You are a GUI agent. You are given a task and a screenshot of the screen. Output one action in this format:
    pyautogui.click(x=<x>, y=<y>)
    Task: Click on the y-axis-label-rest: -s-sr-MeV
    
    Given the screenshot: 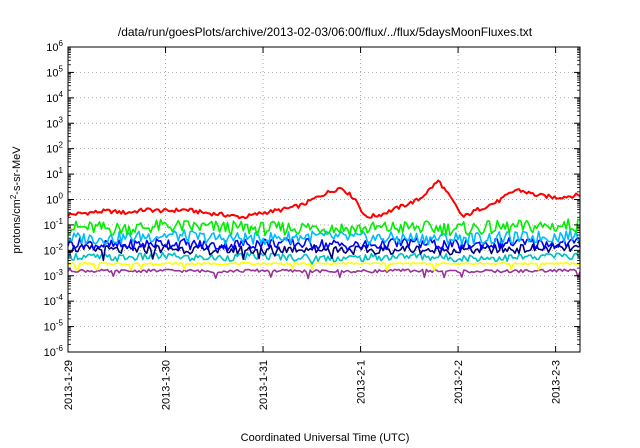 What is the action you would take?
    pyautogui.click(x=17, y=170)
    